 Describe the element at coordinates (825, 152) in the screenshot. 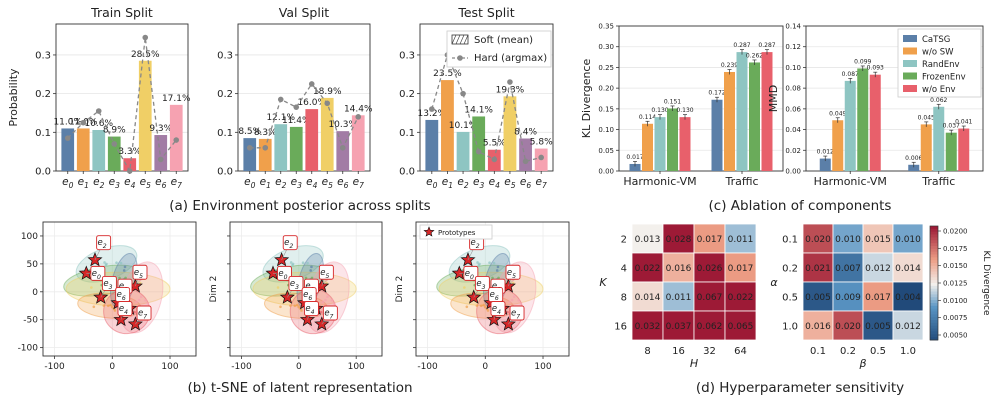

I see `bar-value-label: 0.012` at that location.